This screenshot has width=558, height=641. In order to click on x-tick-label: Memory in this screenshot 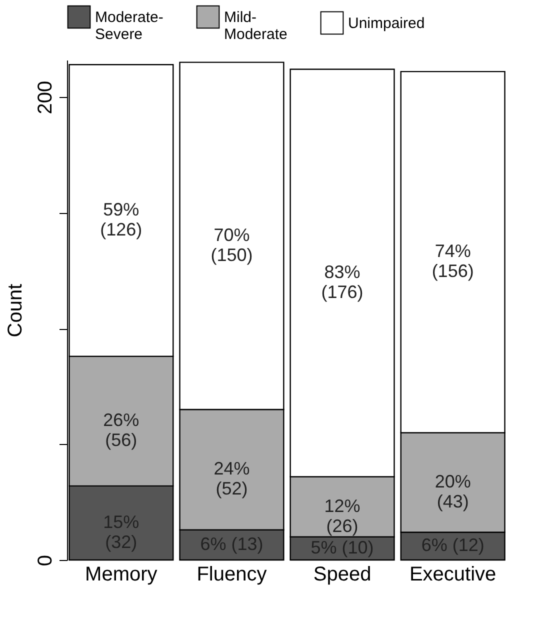, I will do `click(121, 575)`.